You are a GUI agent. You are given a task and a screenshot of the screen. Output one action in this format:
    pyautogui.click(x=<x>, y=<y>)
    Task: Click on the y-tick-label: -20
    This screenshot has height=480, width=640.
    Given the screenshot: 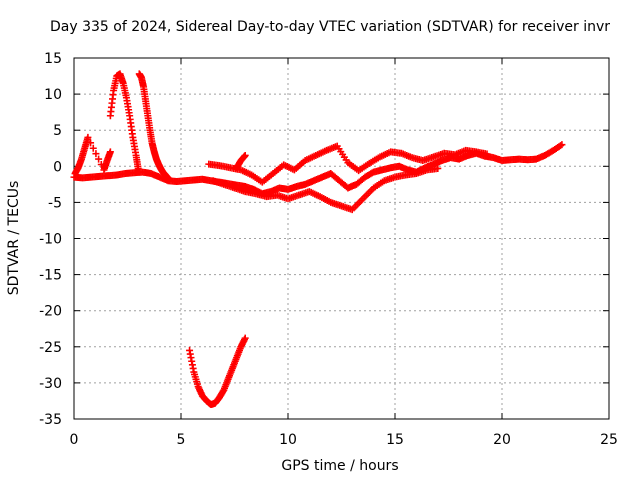 What is the action you would take?
    pyautogui.click(x=50, y=312)
    